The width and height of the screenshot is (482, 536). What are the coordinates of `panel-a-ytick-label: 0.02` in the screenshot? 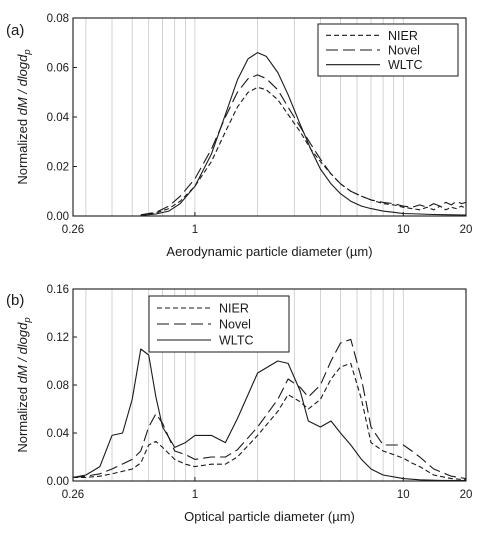 It's located at (58, 168).